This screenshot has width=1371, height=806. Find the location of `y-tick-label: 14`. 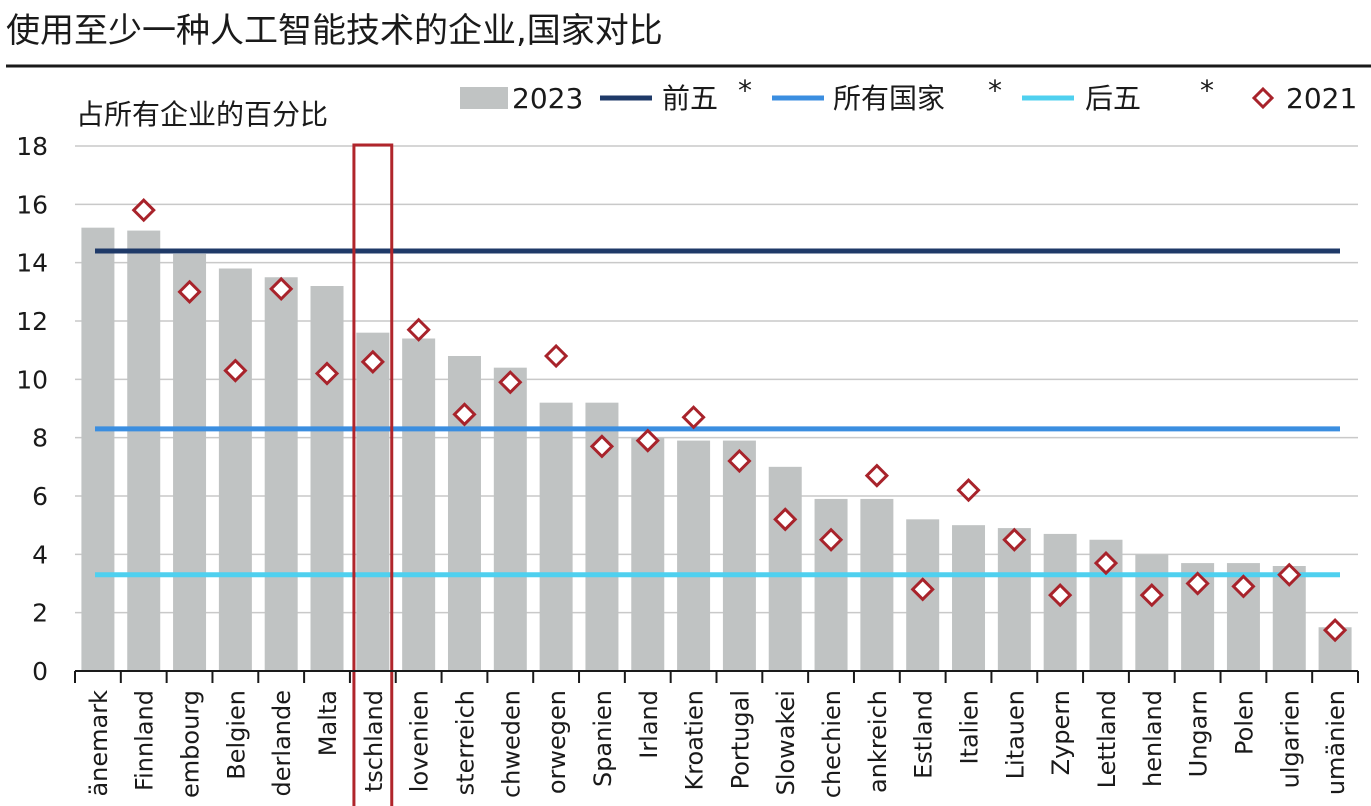

y-tick-label: 14 is located at coordinates (32, 263).